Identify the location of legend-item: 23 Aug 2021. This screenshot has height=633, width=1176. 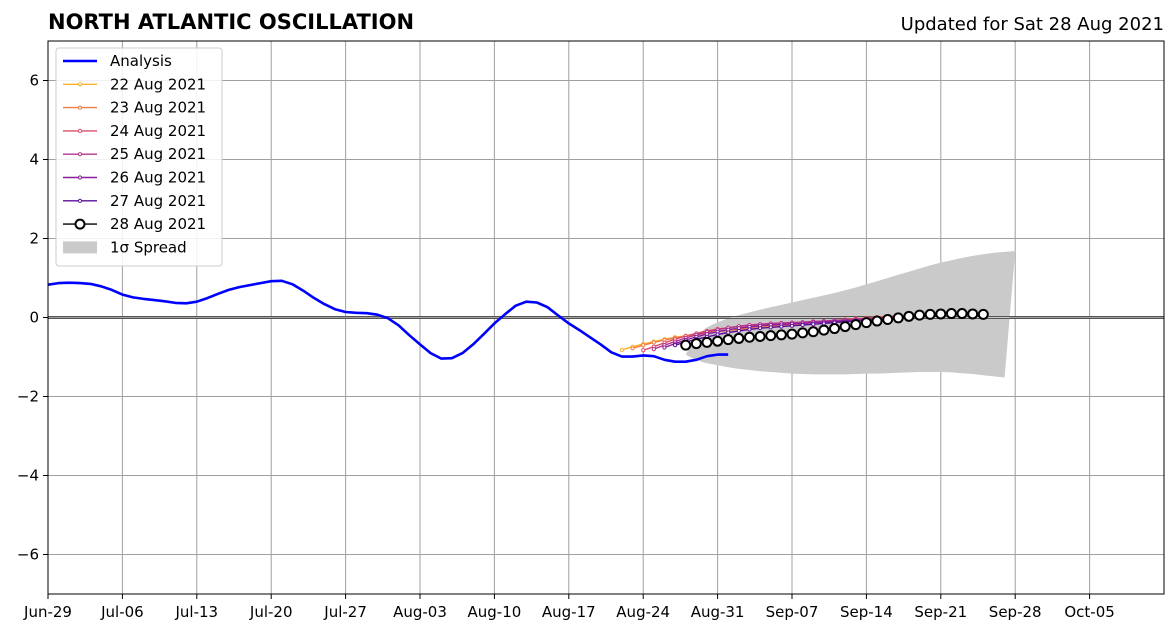
(134, 108).